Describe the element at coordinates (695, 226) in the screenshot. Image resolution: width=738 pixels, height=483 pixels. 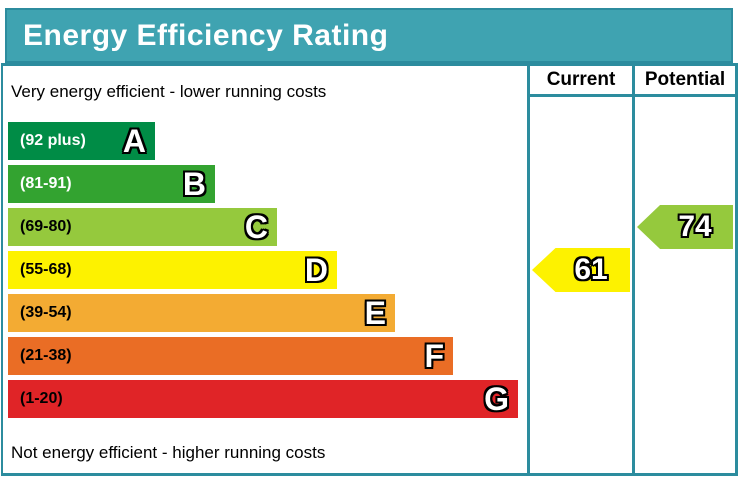
I see `potential-rating-value: 74` at that location.